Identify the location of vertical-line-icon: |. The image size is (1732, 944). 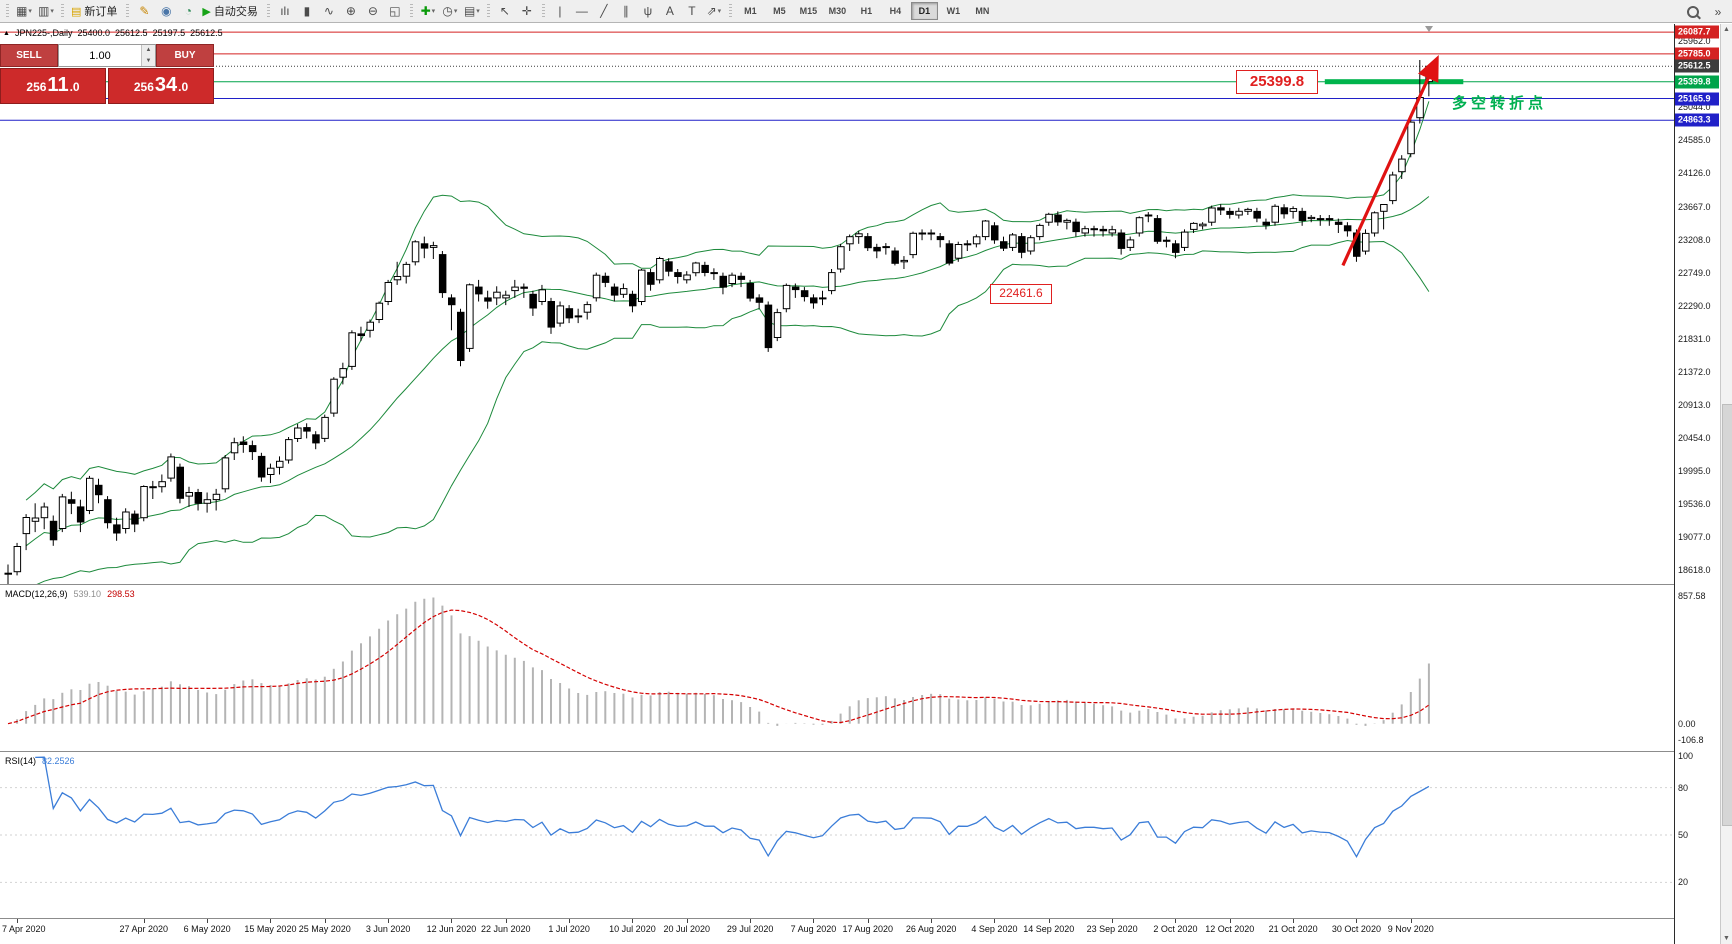
(560, 11).